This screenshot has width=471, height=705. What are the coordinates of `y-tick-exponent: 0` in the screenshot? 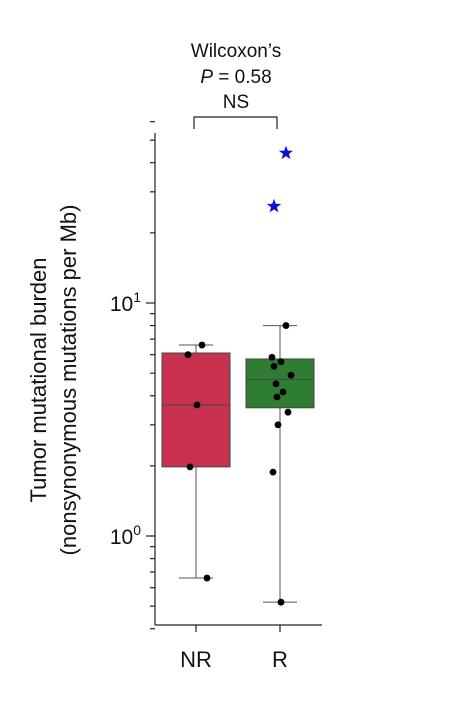 It's located at (137, 530).